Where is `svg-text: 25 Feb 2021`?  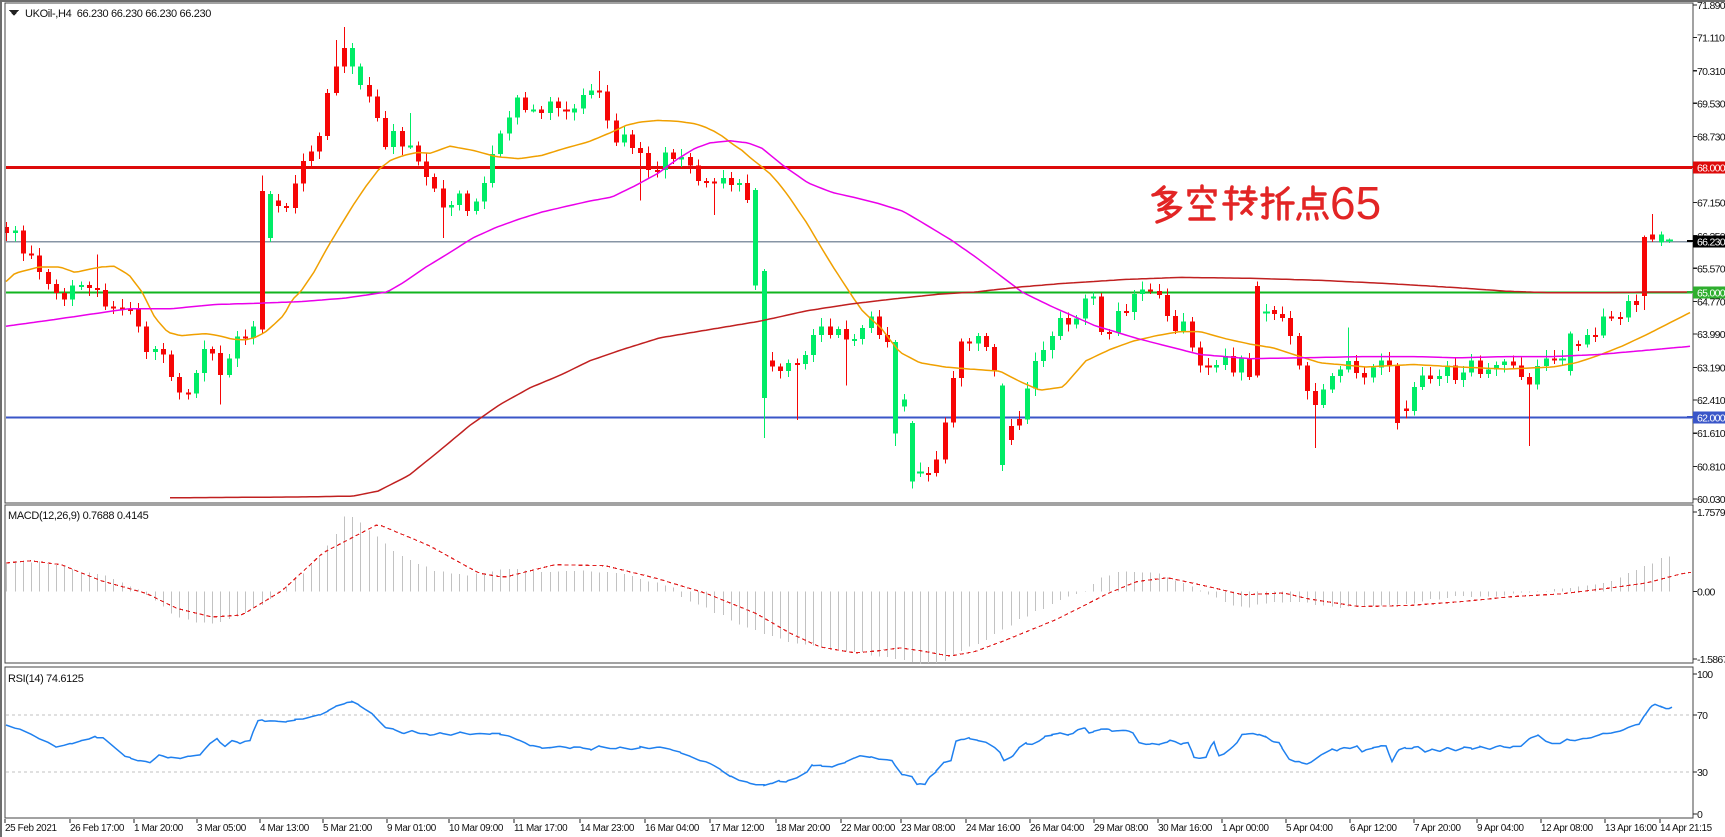
svg-text: 25 Feb 2021 is located at coordinates (31, 828).